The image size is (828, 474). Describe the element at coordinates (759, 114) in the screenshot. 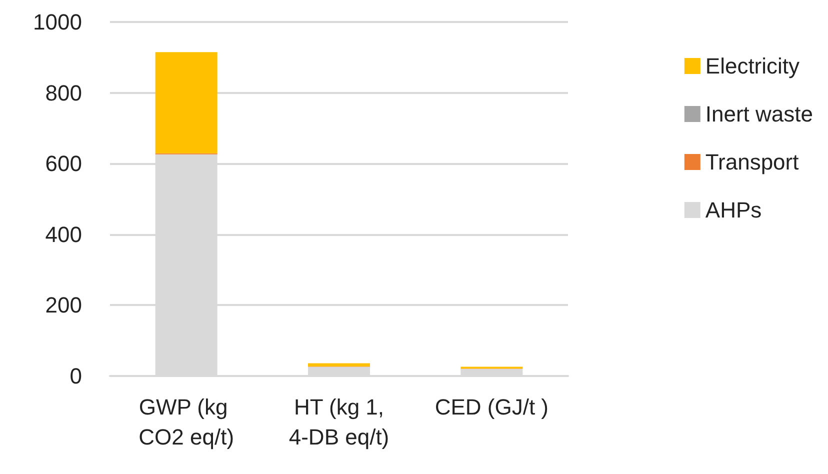

I see `legend-label: Inert waste` at that location.